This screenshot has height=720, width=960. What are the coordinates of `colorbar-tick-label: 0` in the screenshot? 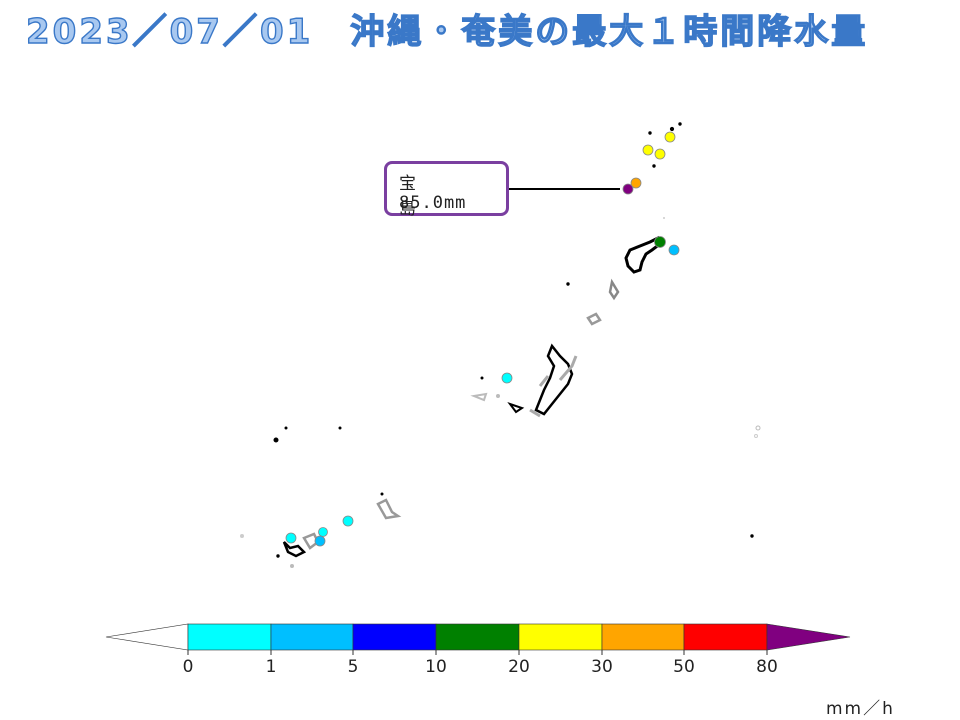 It's located at (188, 667).